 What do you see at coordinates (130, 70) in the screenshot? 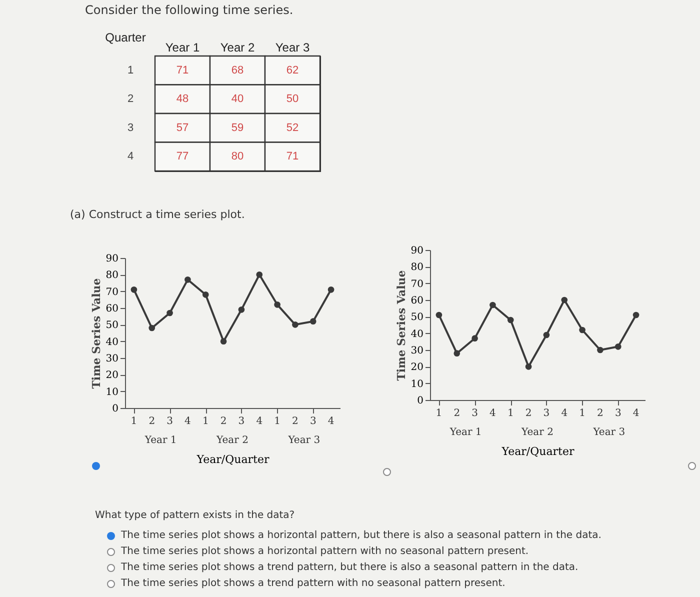
I see `y-tick-label: 1` at bounding box center [130, 70].